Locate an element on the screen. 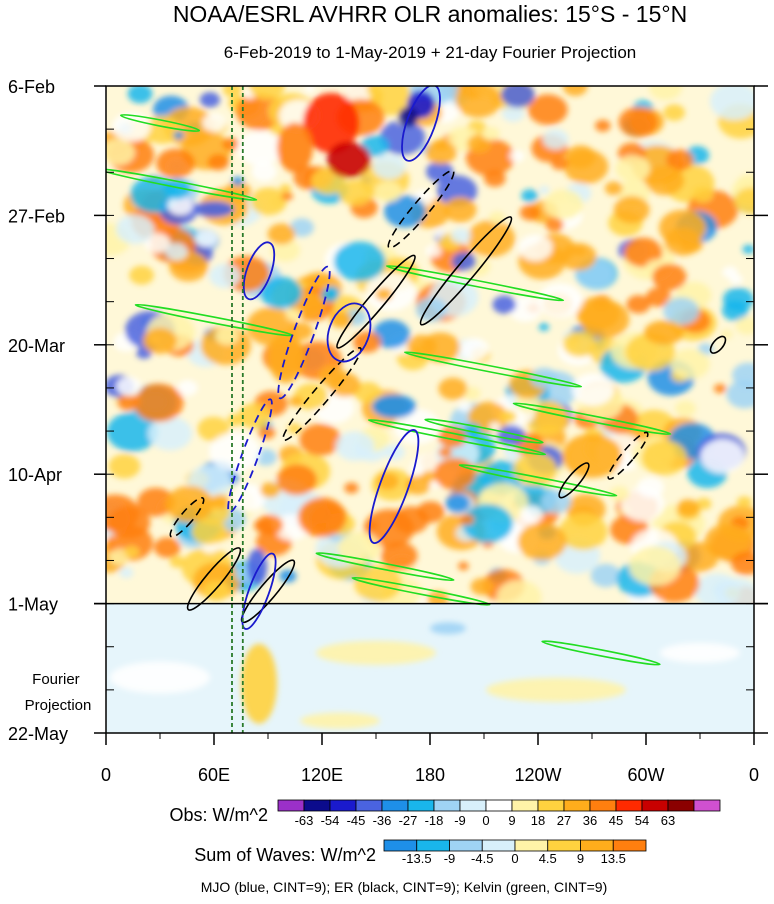 This screenshot has height=904, width=774. x-tick-label: 120W is located at coordinates (537, 775).